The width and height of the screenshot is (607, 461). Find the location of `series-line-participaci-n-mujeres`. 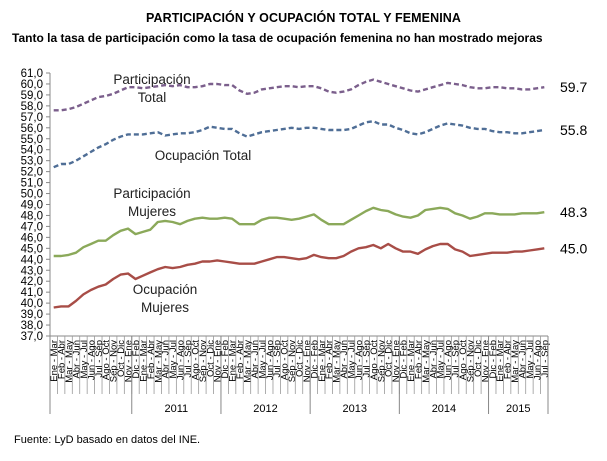

series-line-participaci-n-mujeres is located at coordinates (299, 232).